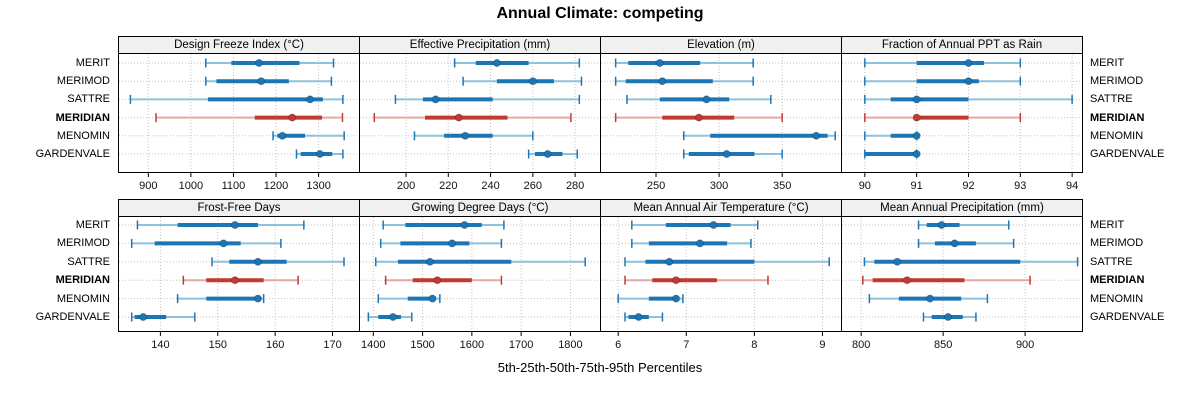 This screenshot has width=1200, height=400. I want to click on interval-elevation-m-merimod, so click(684, 81).